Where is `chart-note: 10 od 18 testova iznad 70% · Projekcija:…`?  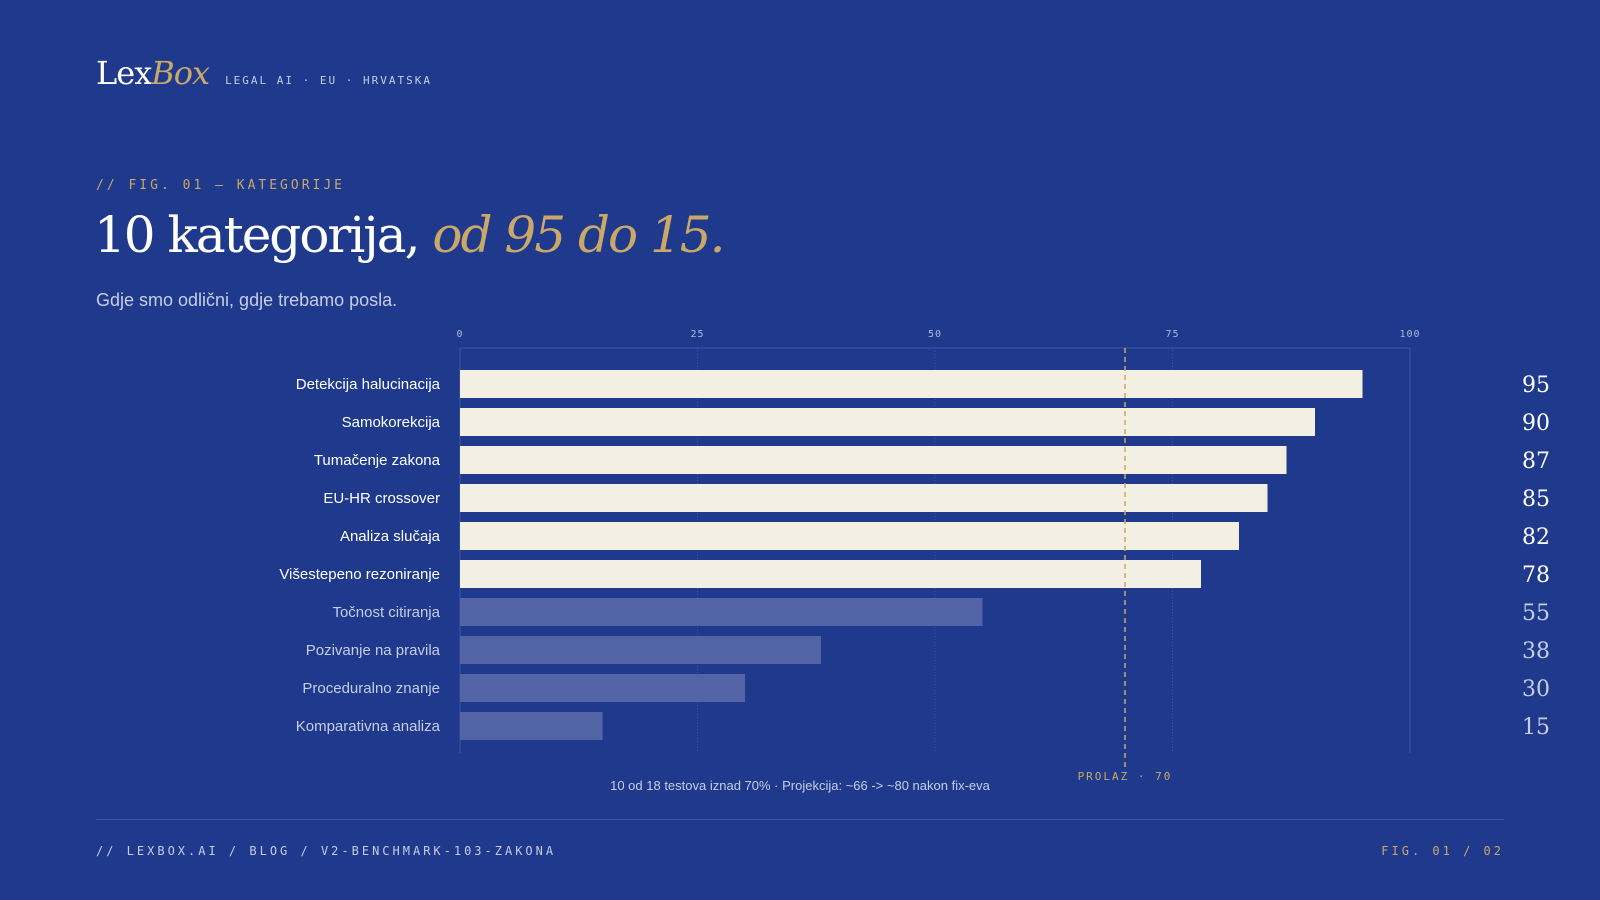 chart-note: 10 od 18 testova iznad 70% · Projekcija:… is located at coordinates (800, 785).